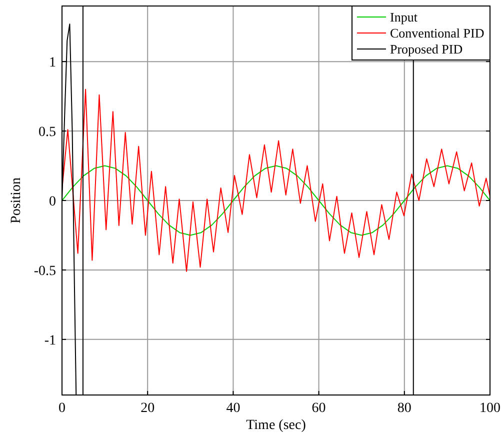 This screenshot has height=435, width=502. Describe the element at coordinates (45, 271) in the screenshot. I see `y-tick-label: -0.5` at that location.